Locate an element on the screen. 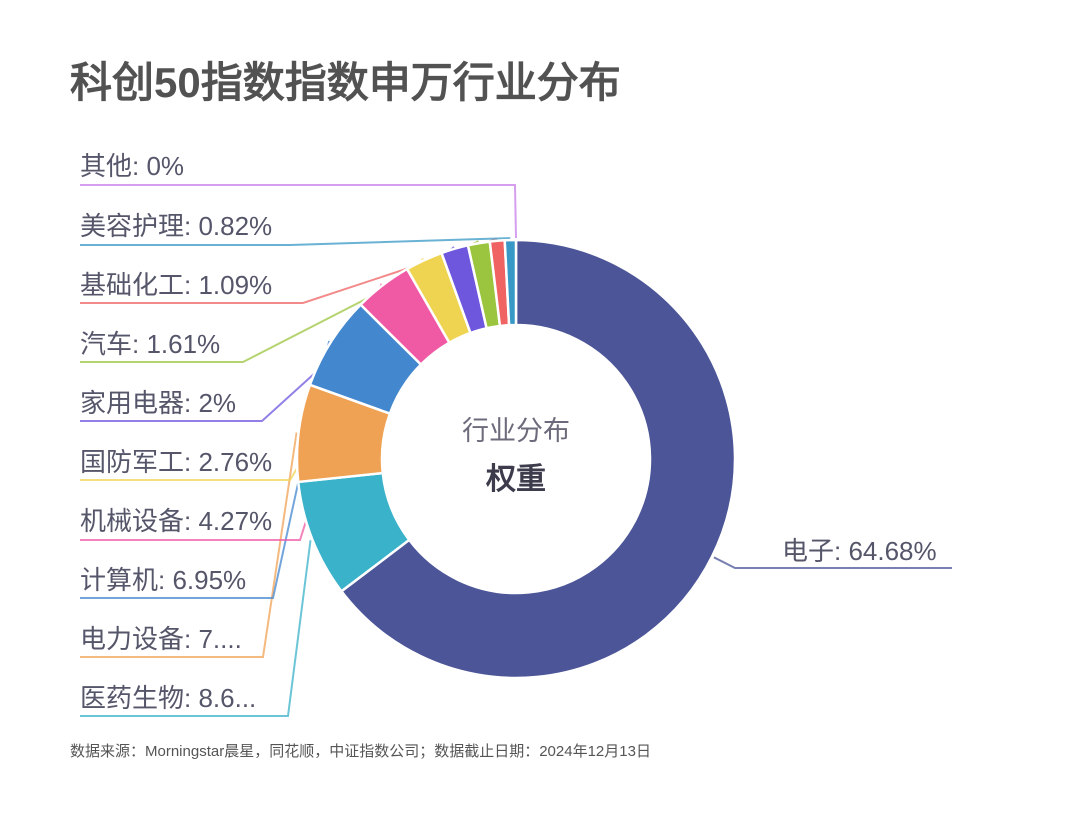  label-home-appliances: 家用电器: 2% is located at coordinates (158, 403).